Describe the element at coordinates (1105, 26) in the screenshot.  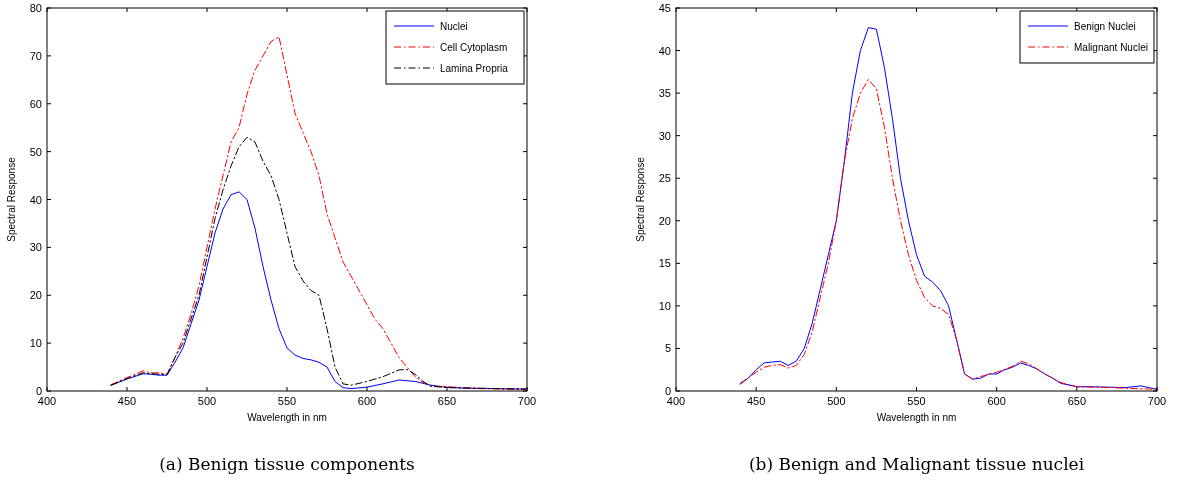
I see `legend-label: Benign Nuclei` at that location.